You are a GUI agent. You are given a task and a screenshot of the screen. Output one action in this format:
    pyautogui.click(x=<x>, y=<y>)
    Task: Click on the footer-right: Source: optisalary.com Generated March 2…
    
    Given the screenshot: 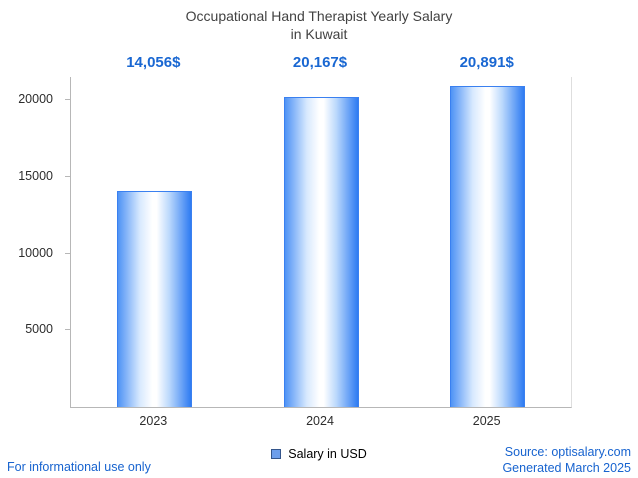 What is the action you would take?
    pyautogui.click(x=566, y=460)
    